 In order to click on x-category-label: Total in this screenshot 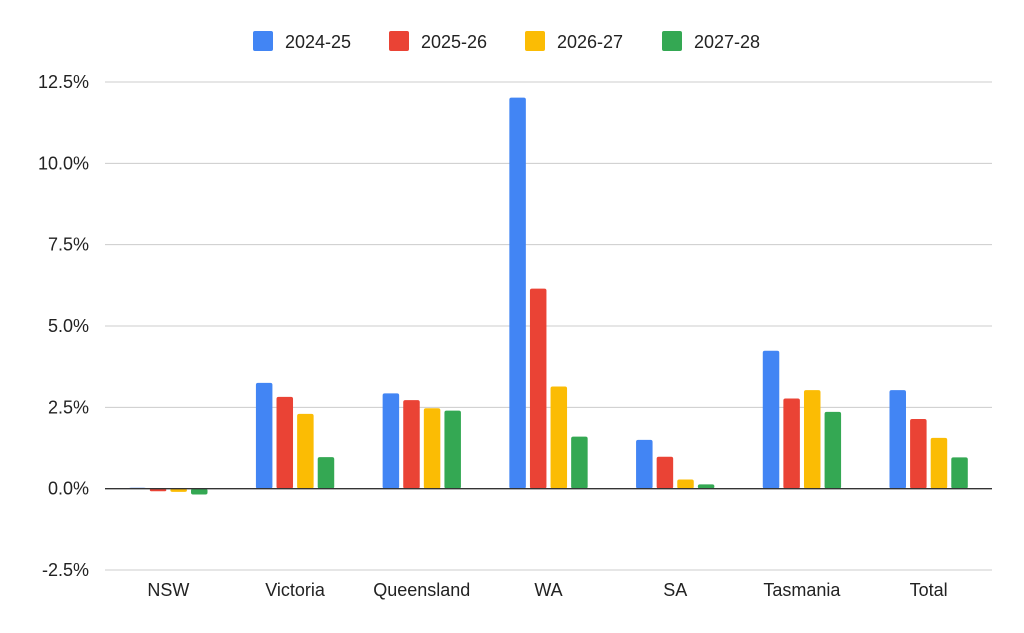, I will do `click(929, 590)`.